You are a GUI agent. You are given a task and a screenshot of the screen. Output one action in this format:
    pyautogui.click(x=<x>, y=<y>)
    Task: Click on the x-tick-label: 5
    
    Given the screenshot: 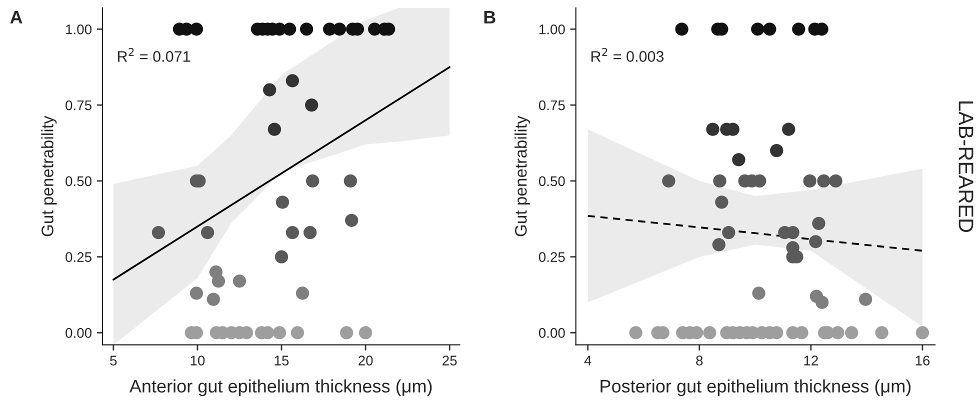 What is the action you would take?
    pyautogui.click(x=113, y=361)
    